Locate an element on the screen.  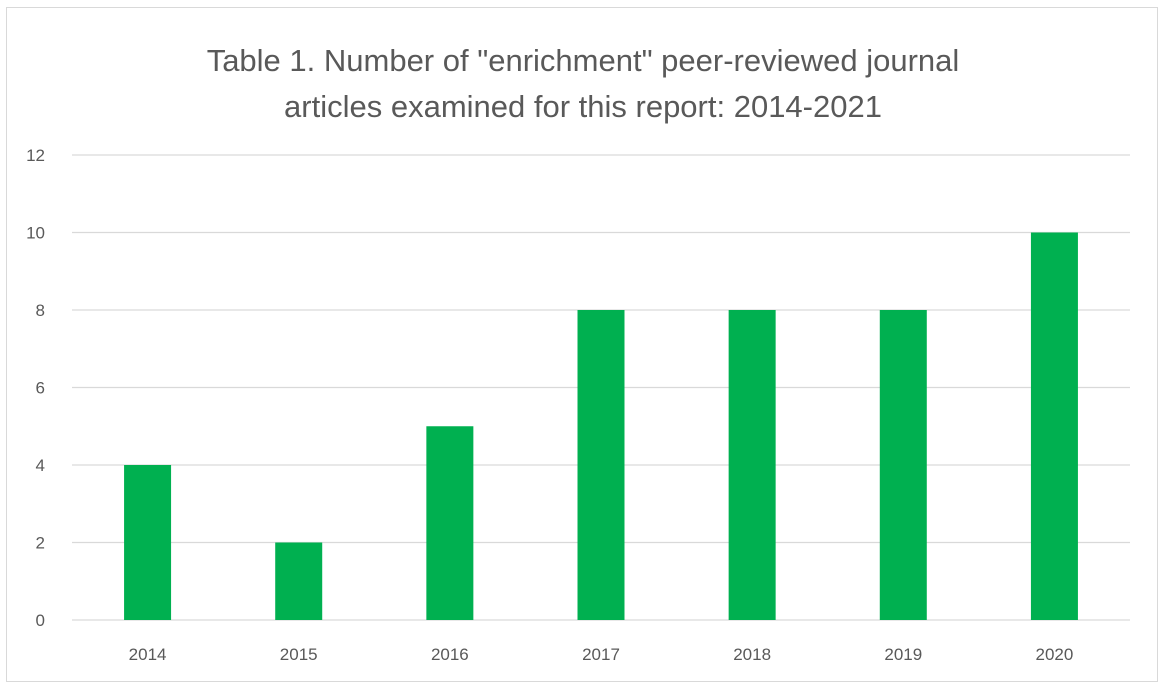
y-tick-label: 2 is located at coordinates (40, 543).